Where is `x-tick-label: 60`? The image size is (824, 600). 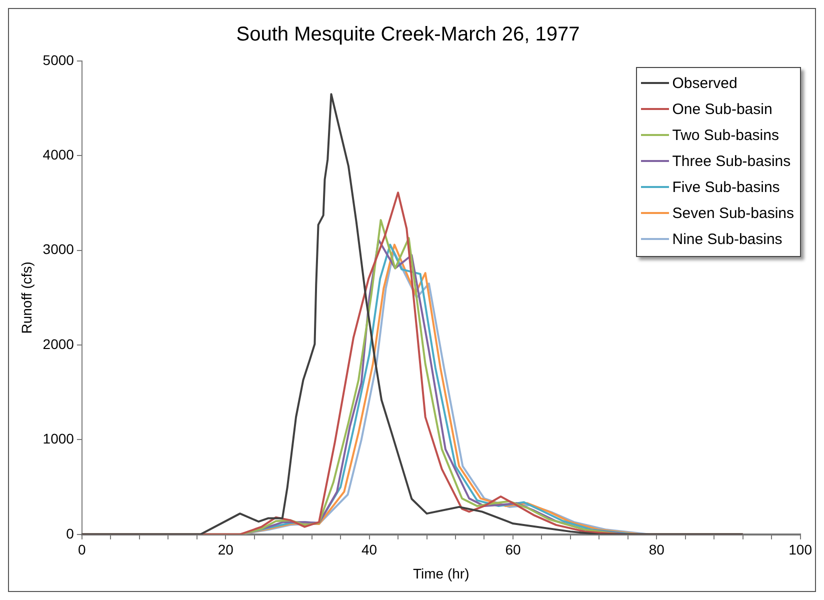 x-tick-label: 60 is located at coordinates (513, 550).